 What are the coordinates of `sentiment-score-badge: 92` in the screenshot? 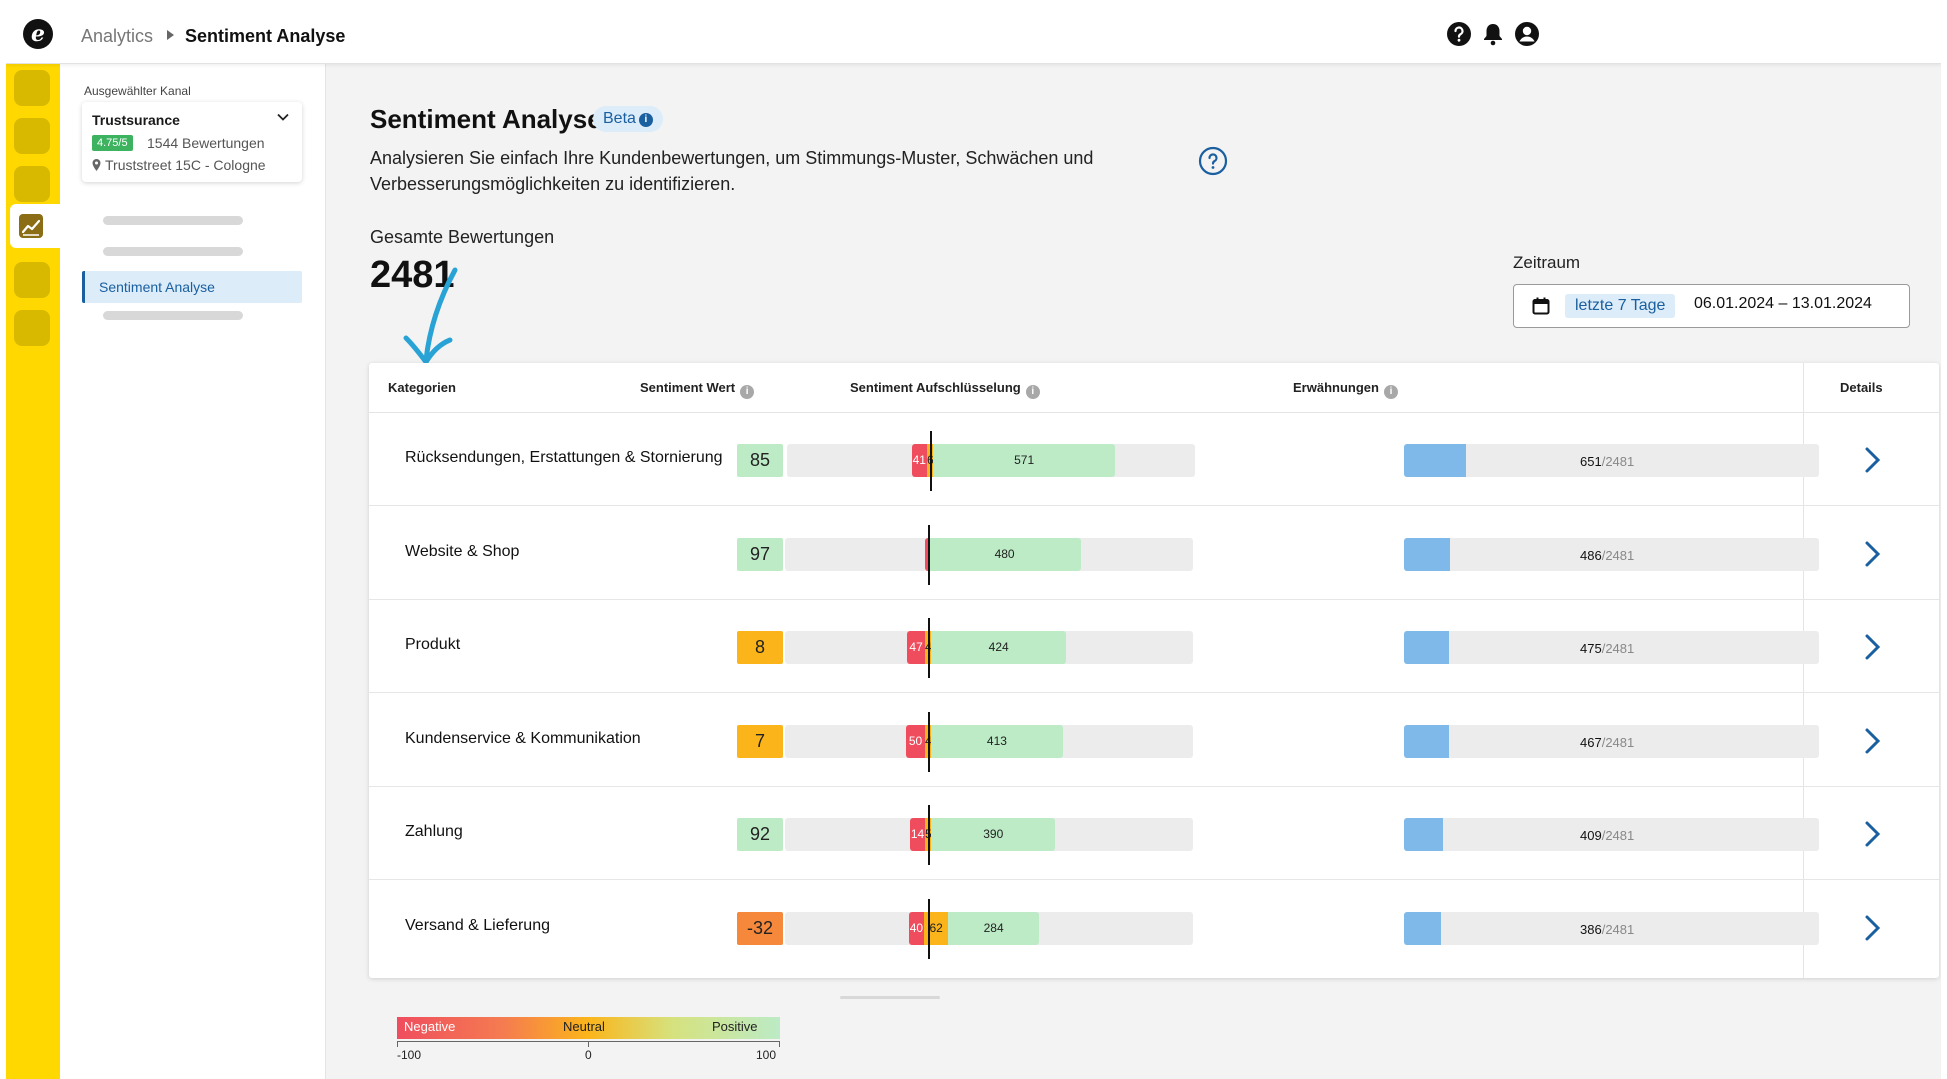 It's located at (760, 834).